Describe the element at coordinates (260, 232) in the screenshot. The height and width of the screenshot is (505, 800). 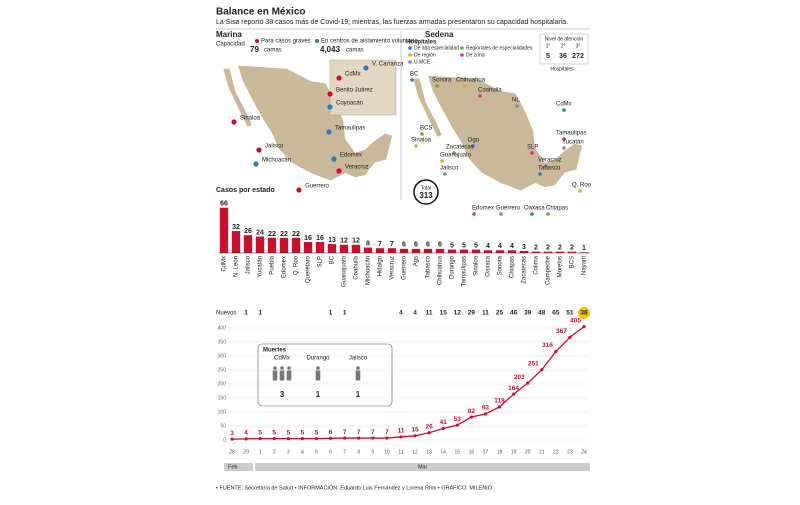
I see `value-label: 24` at that location.